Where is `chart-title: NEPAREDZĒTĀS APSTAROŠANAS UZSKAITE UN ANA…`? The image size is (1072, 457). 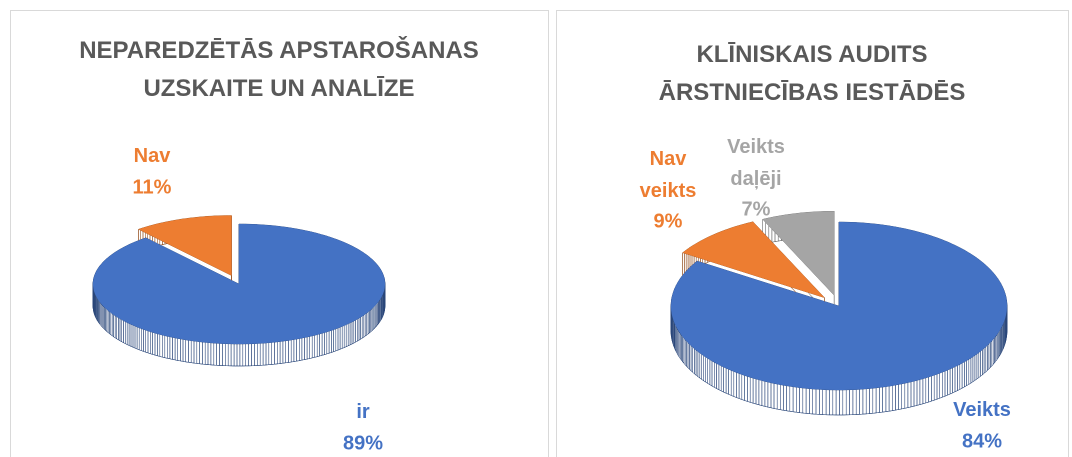 chart-title: NEPAREDZĒTĀS APSTAROŠANAS UZSKAITE UN ANA… is located at coordinates (279, 69).